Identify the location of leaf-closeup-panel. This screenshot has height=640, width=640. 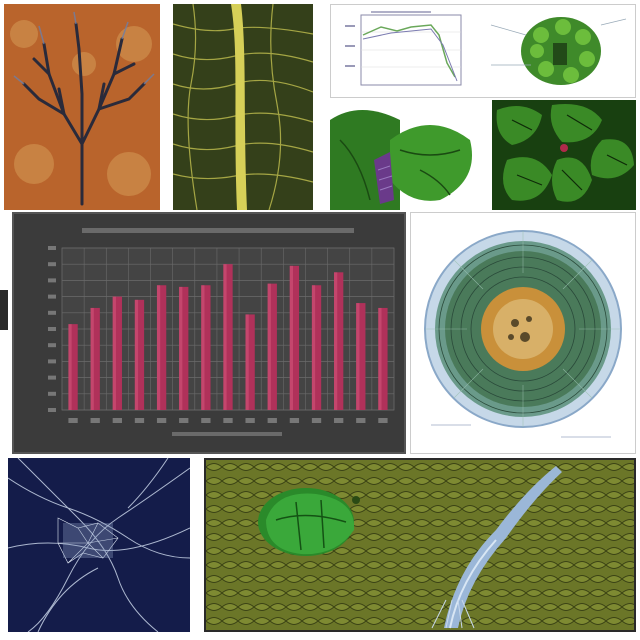
(409, 155).